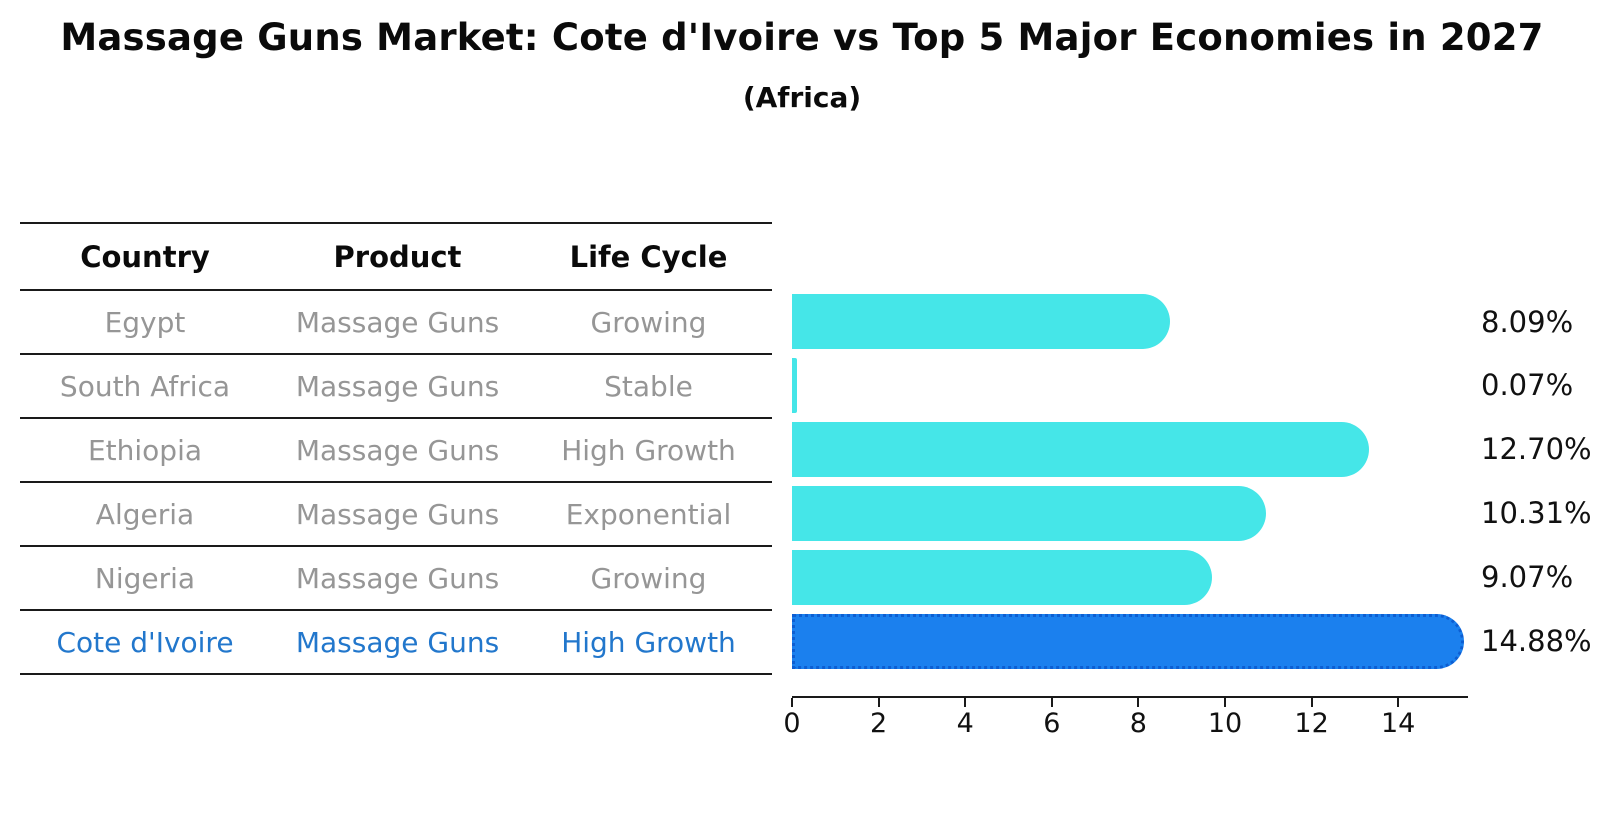 The width and height of the screenshot is (1604, 823). Describe the element at coordinates (1128, 641) in the screenshot. I see `bar-cote-d-ivoire` at that location.